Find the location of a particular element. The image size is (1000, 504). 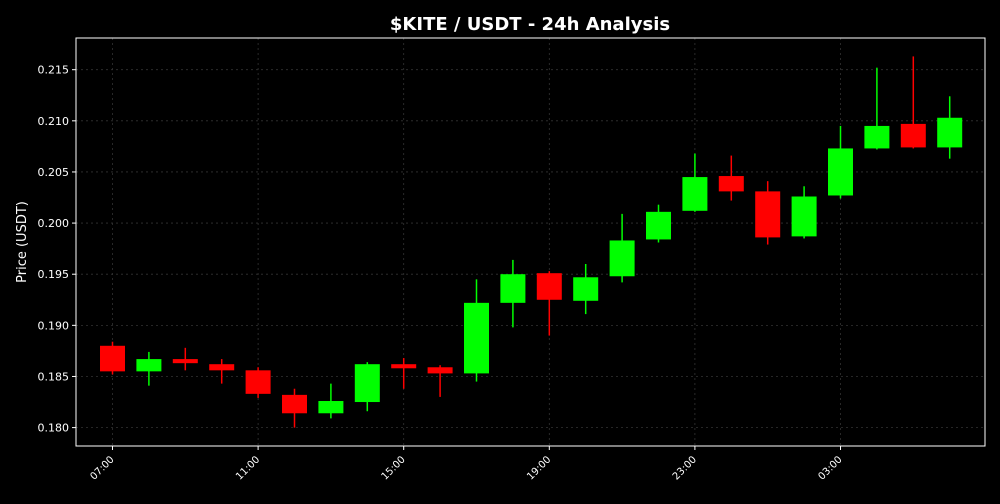

y-tick-label: 0.180 is located at coordinates (54, 428).